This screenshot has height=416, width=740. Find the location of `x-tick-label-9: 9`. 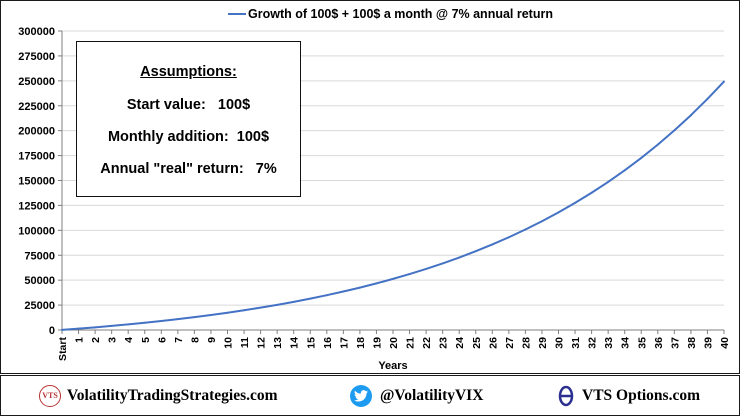

x-tick-label-9: 9 is located at coordinates (212, 340).